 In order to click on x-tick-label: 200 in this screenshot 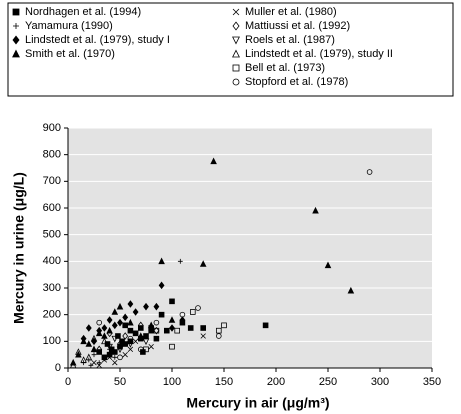, I will do `click(276, 382)`.